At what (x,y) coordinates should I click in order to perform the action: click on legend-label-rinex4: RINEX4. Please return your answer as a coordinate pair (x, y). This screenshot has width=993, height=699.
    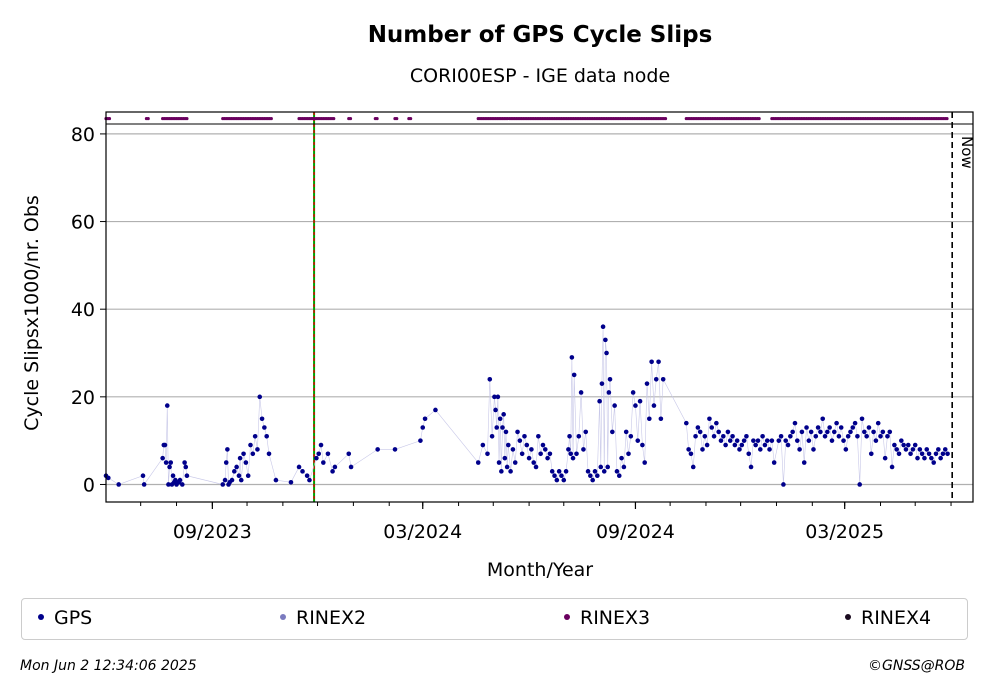
    Looking at the image, I should click on (896, 618).